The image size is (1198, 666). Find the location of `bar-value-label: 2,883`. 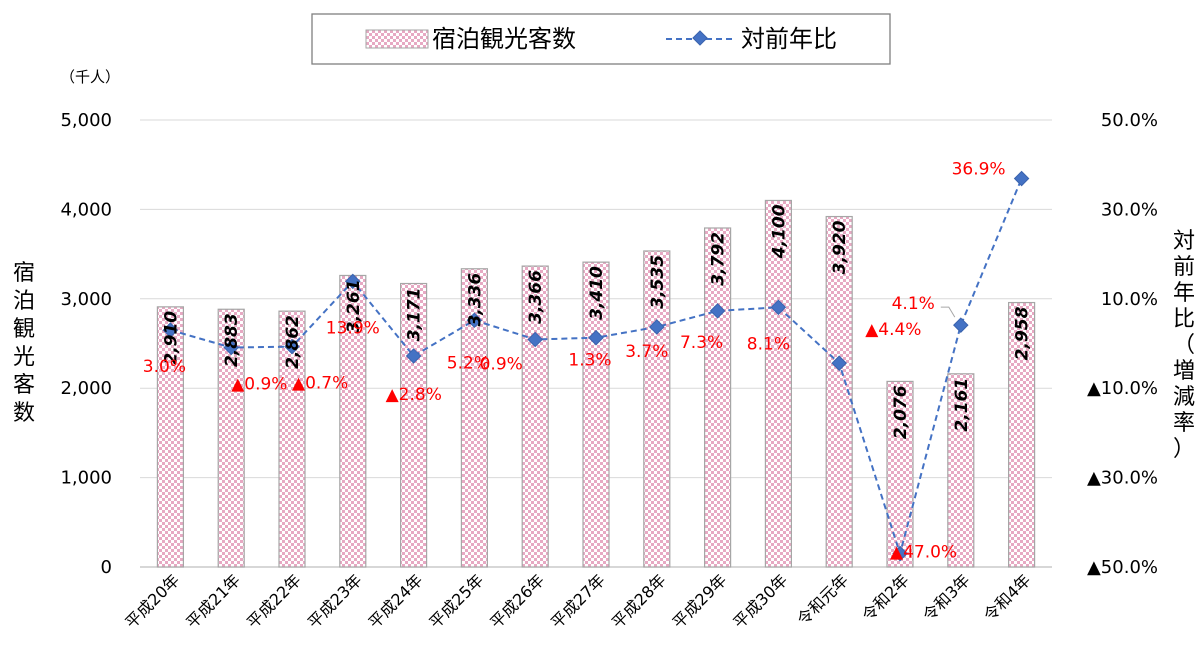

bar-value-label: 2,883 is located at coordinates (232, 340).